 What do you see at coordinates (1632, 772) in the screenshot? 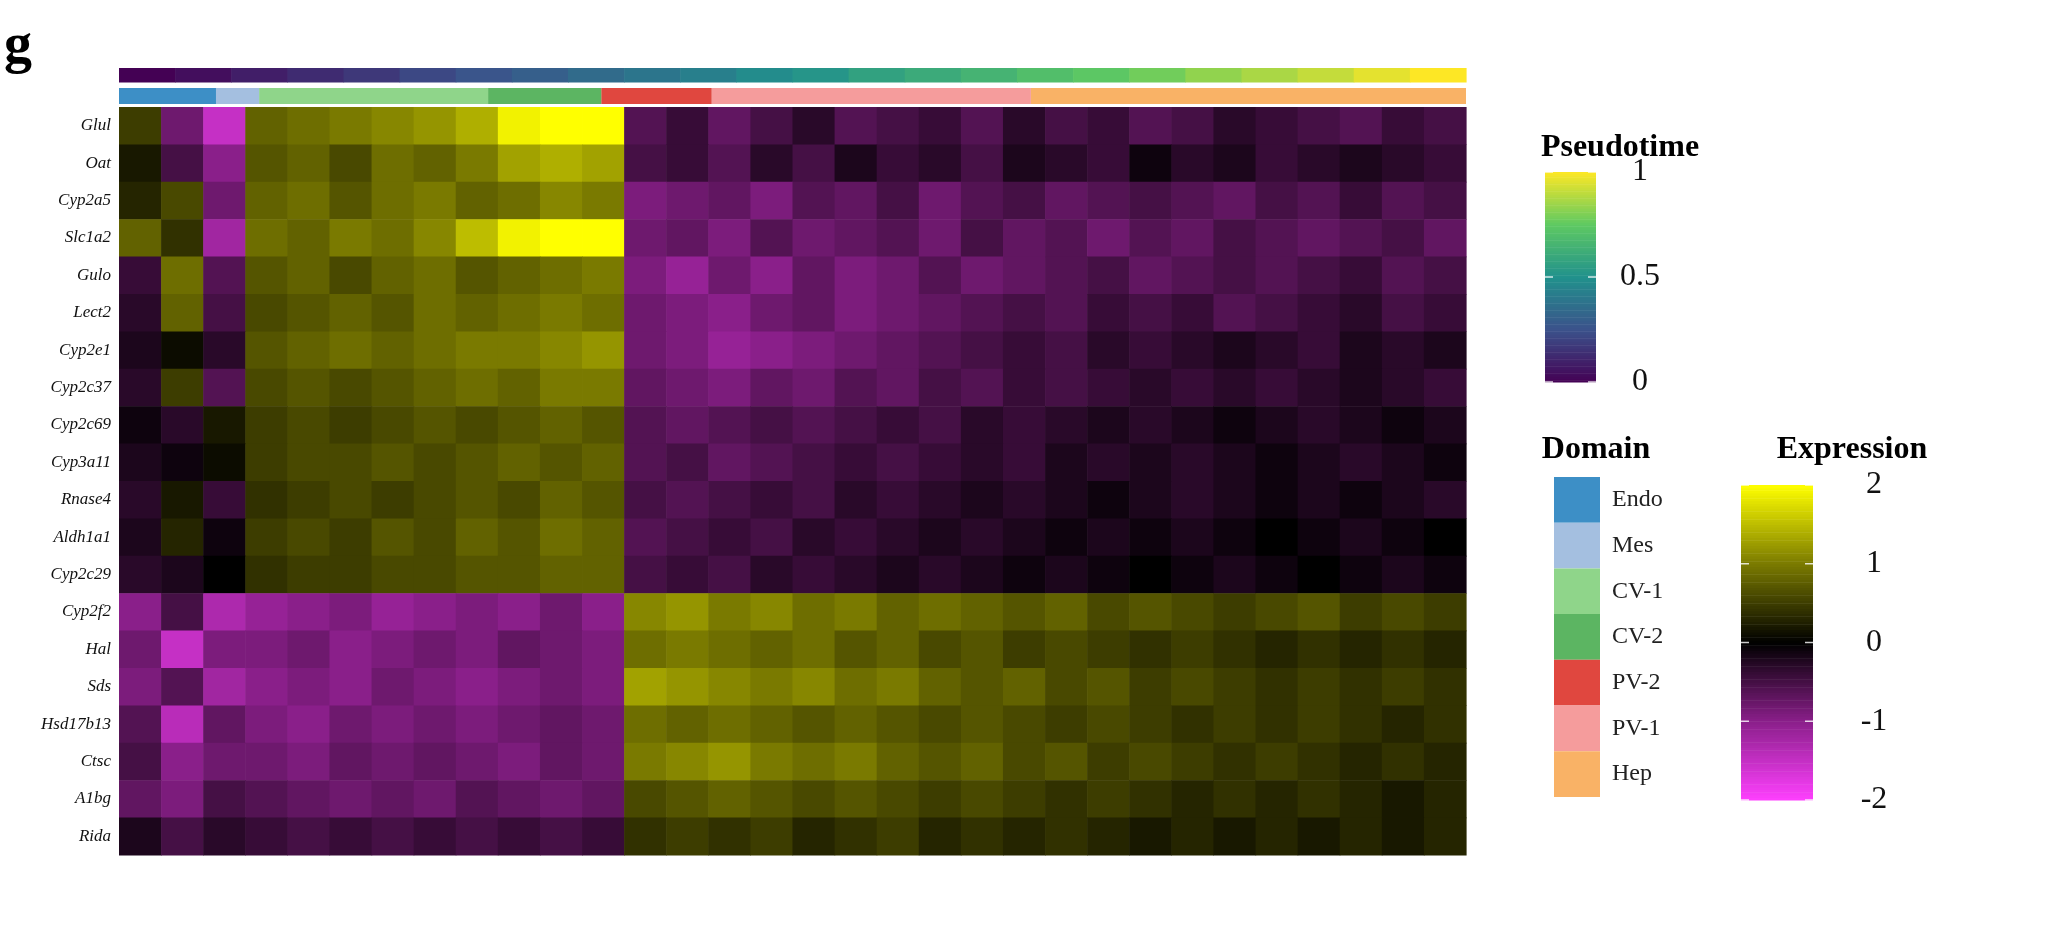
I see `legend-label: Hep` at bounding box center [1632, 772].